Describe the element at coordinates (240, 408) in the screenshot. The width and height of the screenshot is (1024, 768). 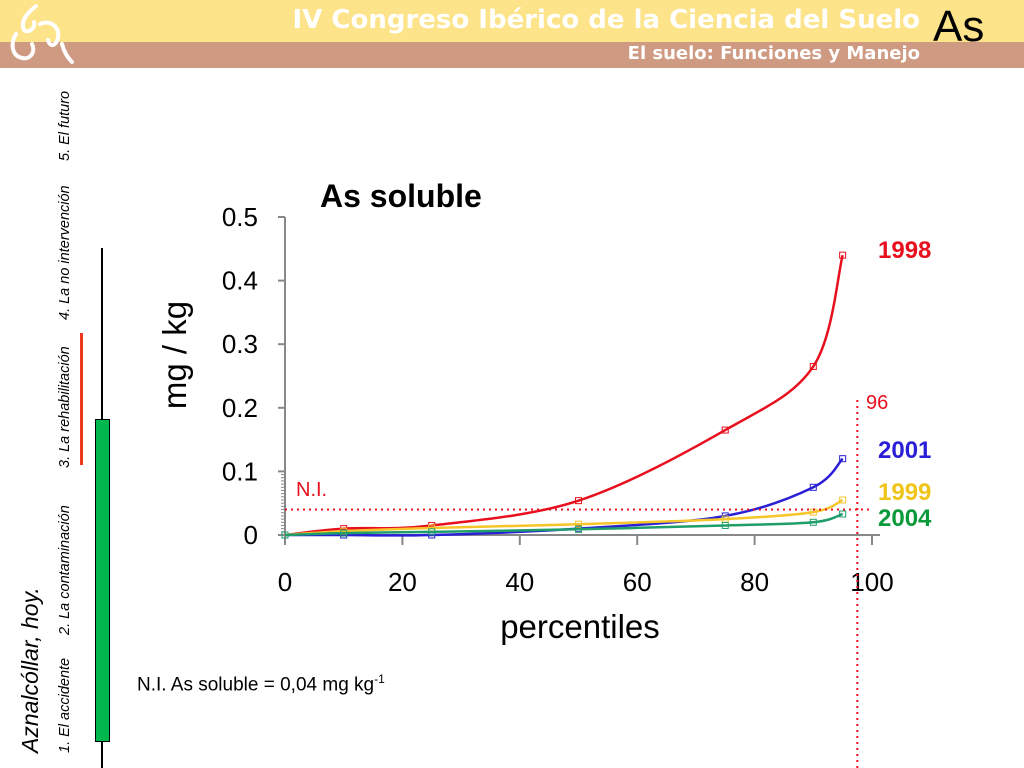
I see `y-tick-label: 0.2` at that location.